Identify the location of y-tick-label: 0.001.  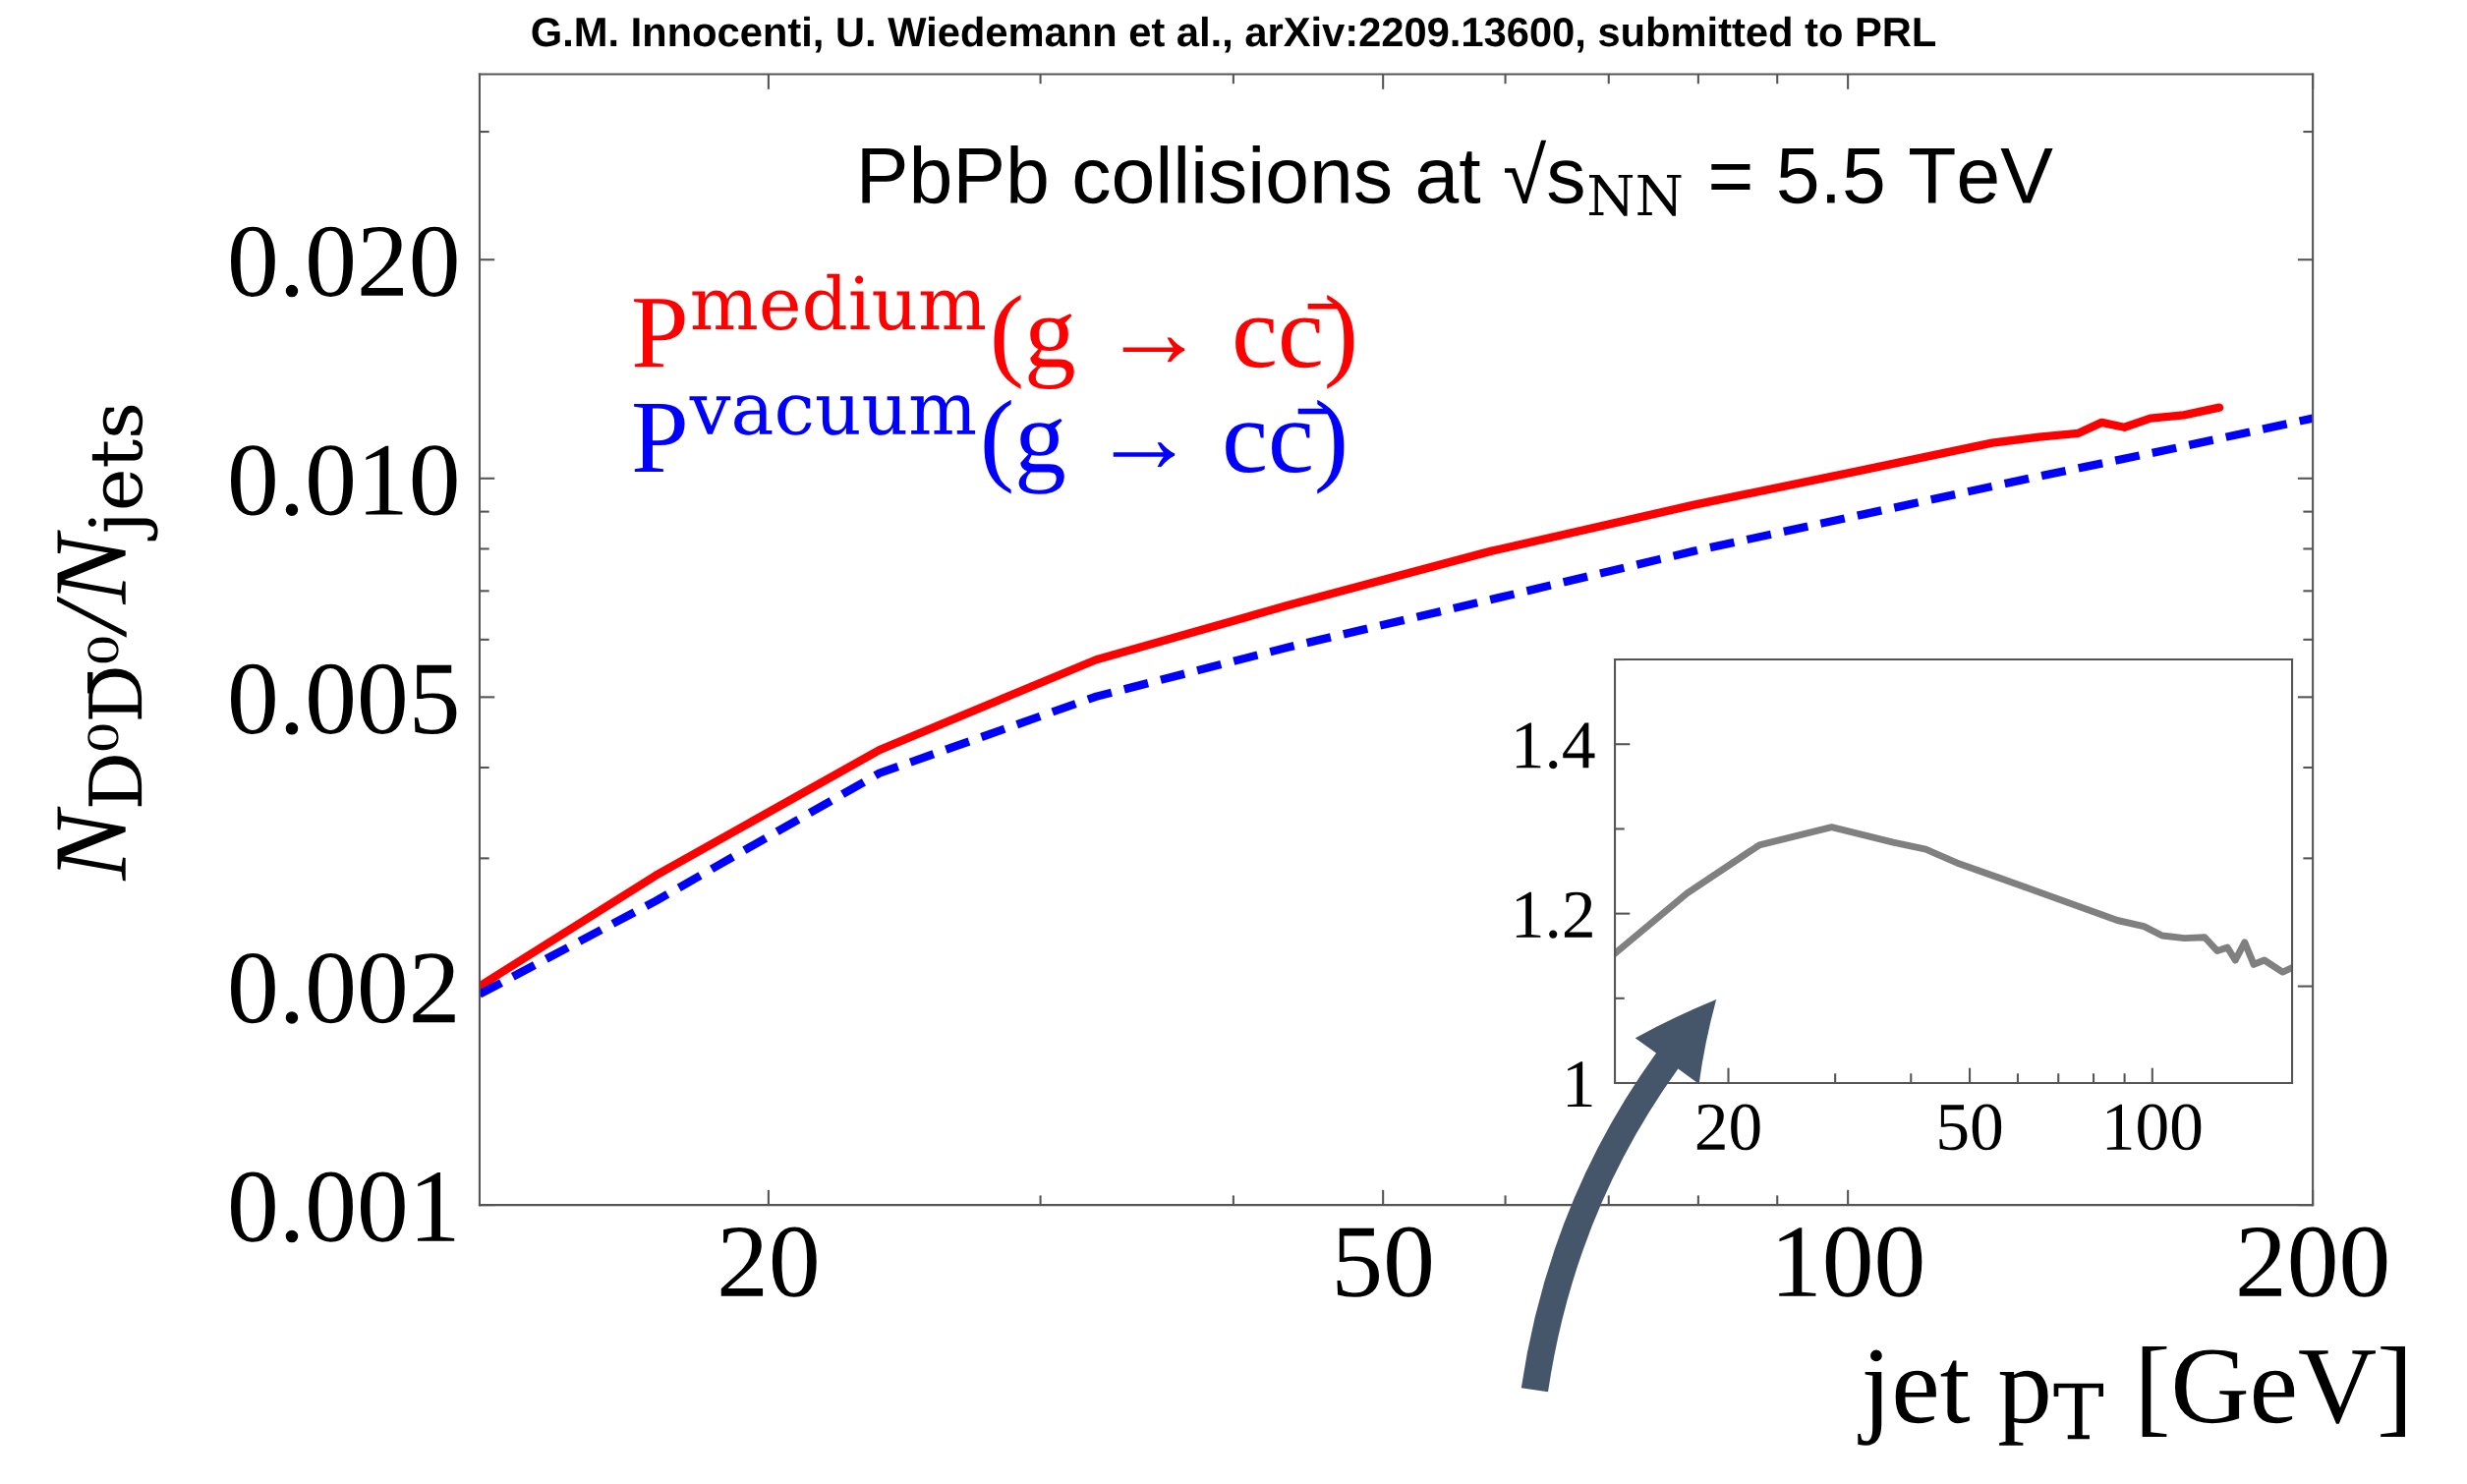
(343, 1207).